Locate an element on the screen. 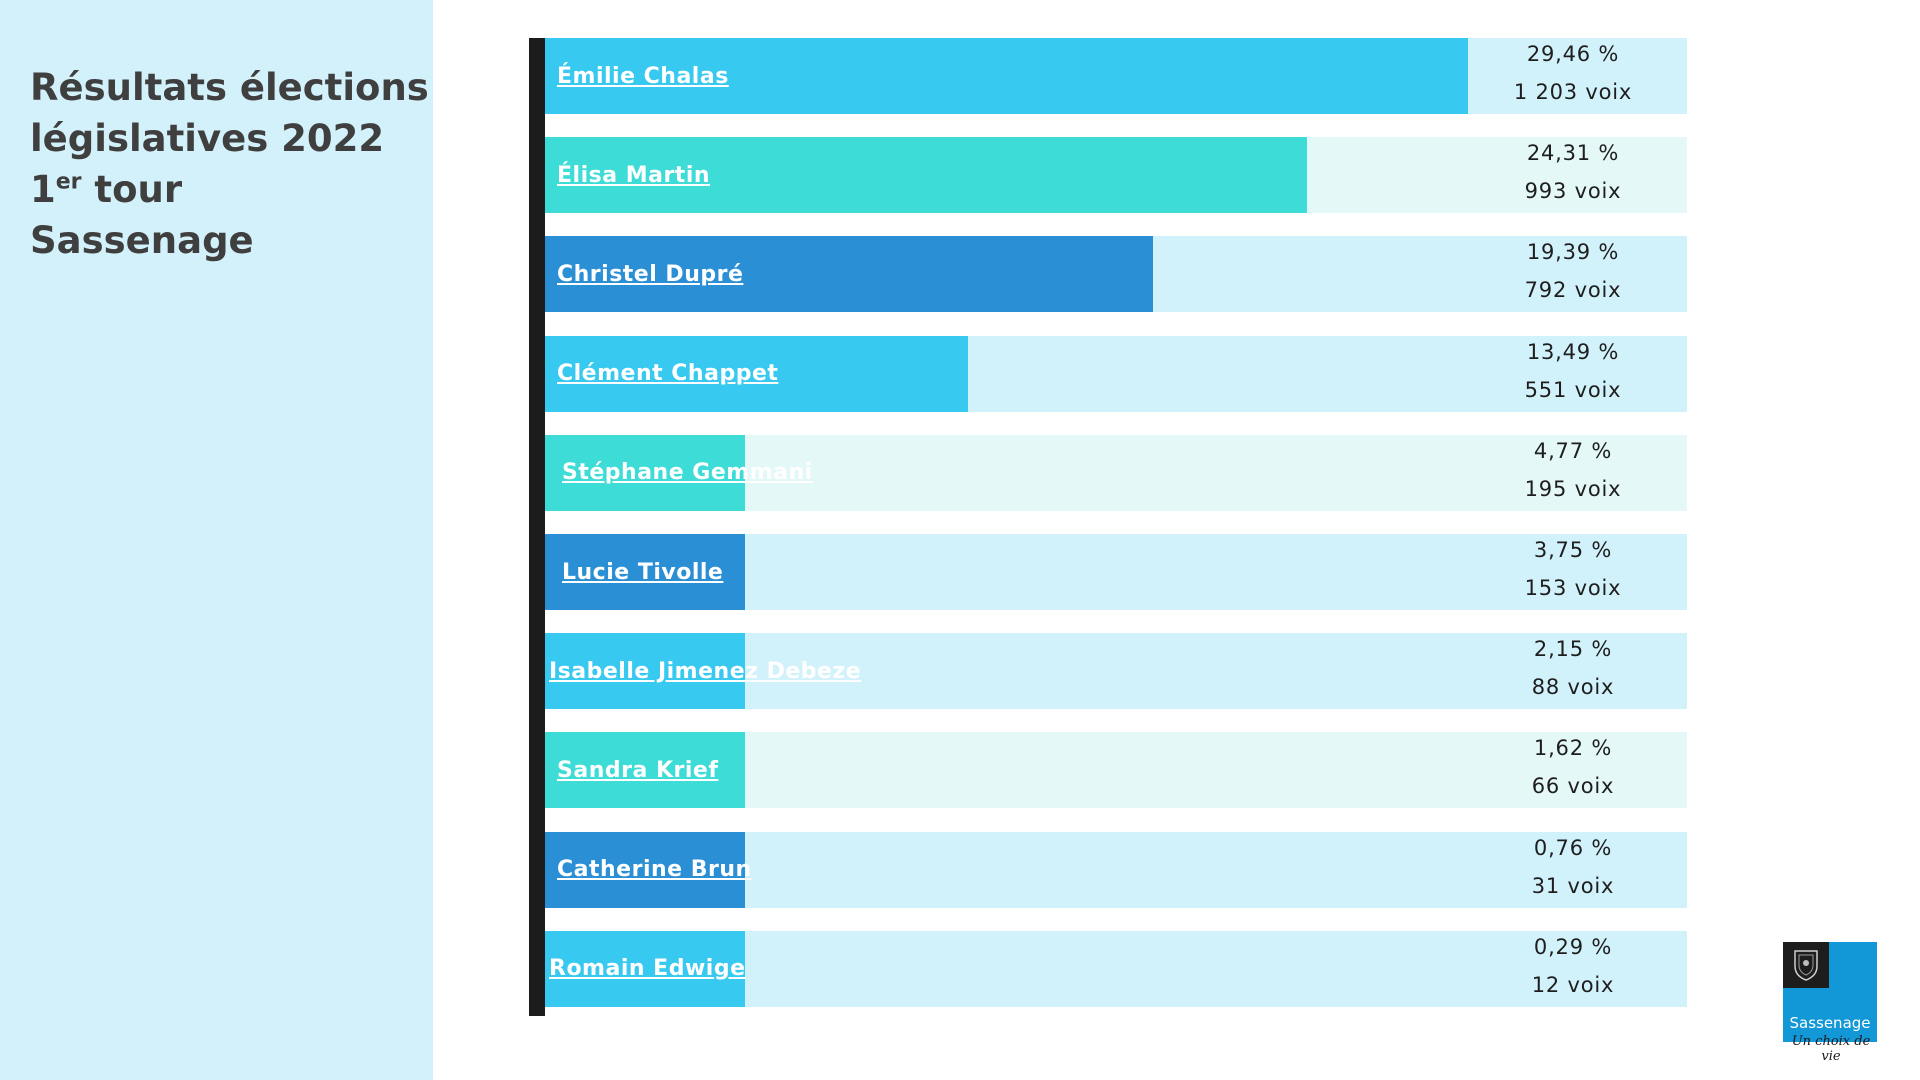 This screenshot has width=1920, height=1080. percent-label: 0,76 % is located at coordinates (1573, 847).